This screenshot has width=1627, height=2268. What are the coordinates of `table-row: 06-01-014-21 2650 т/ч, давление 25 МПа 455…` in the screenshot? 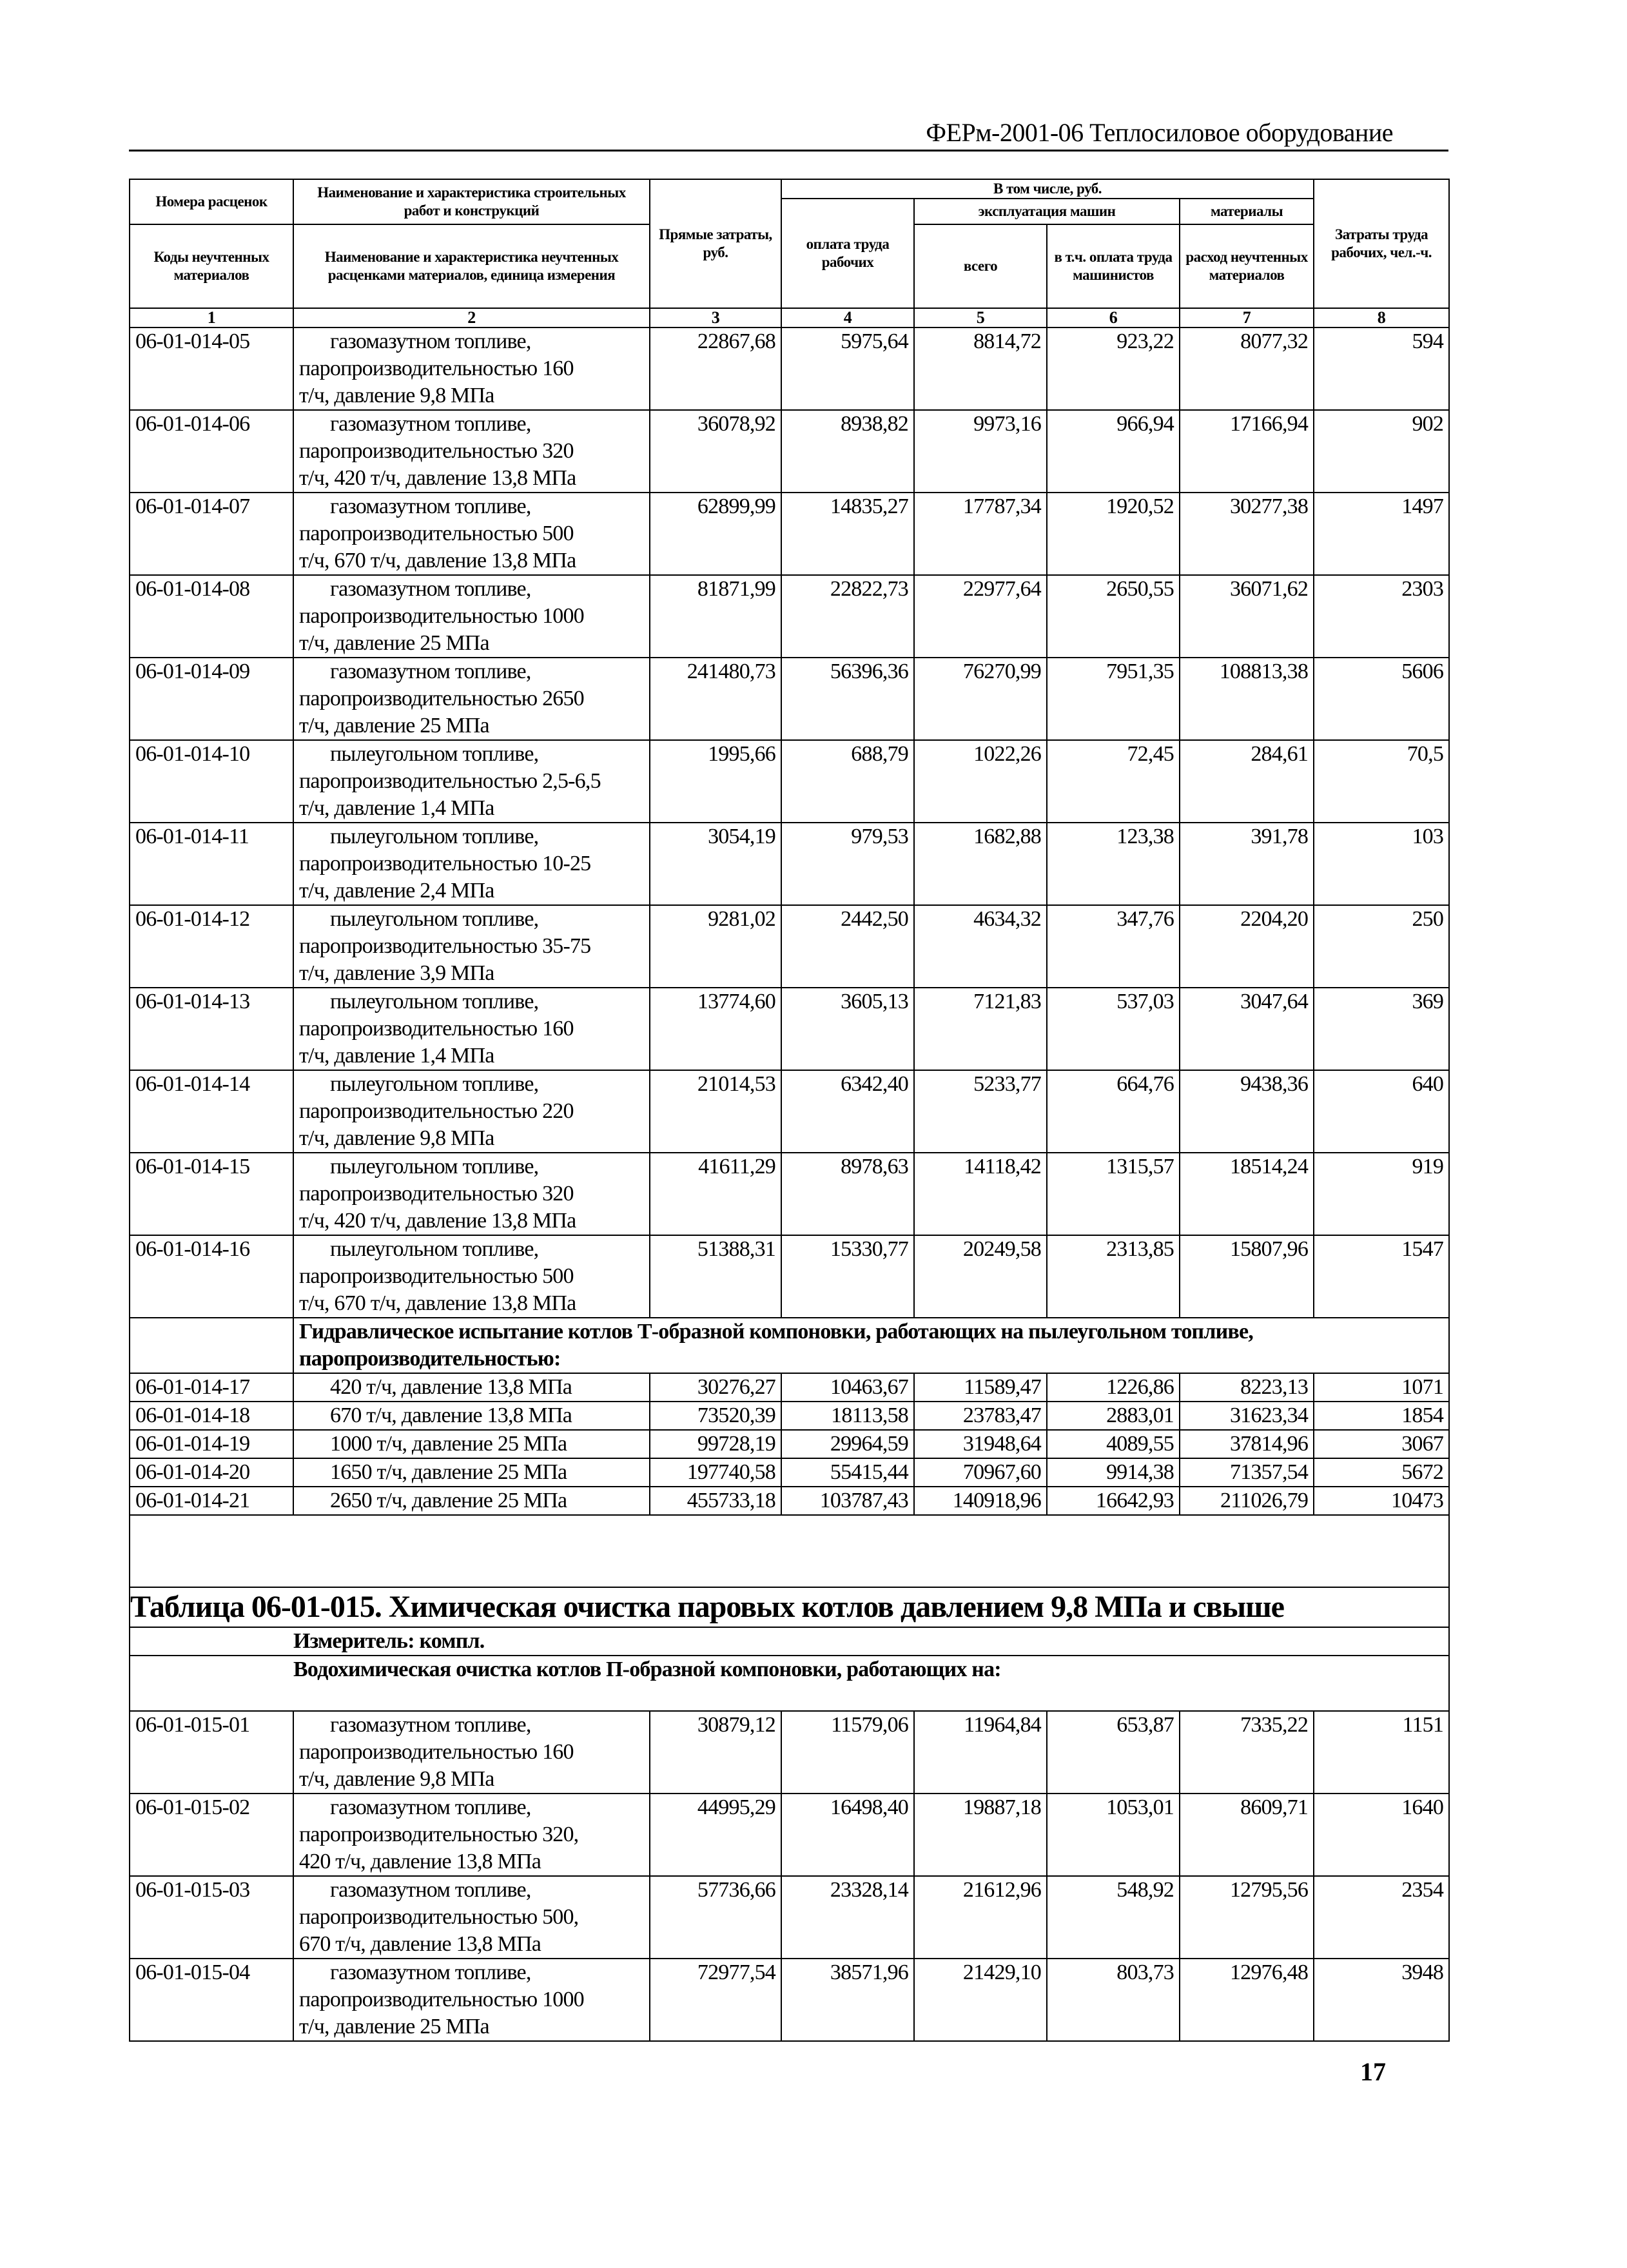 It's located at (789, 1501).